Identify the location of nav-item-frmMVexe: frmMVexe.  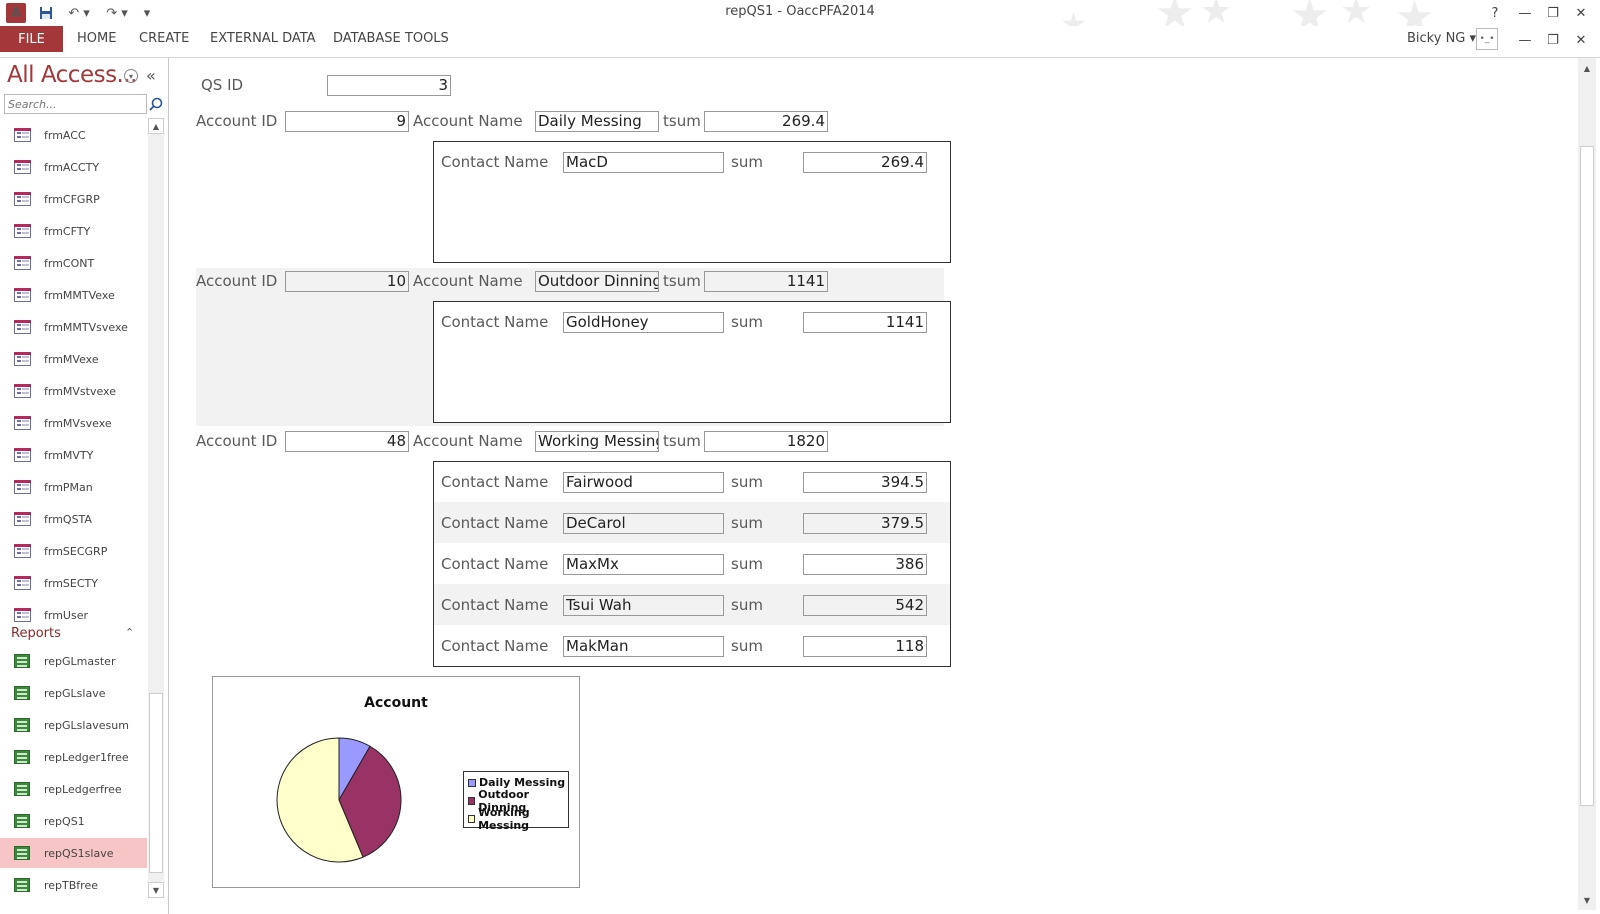
(73, 359).